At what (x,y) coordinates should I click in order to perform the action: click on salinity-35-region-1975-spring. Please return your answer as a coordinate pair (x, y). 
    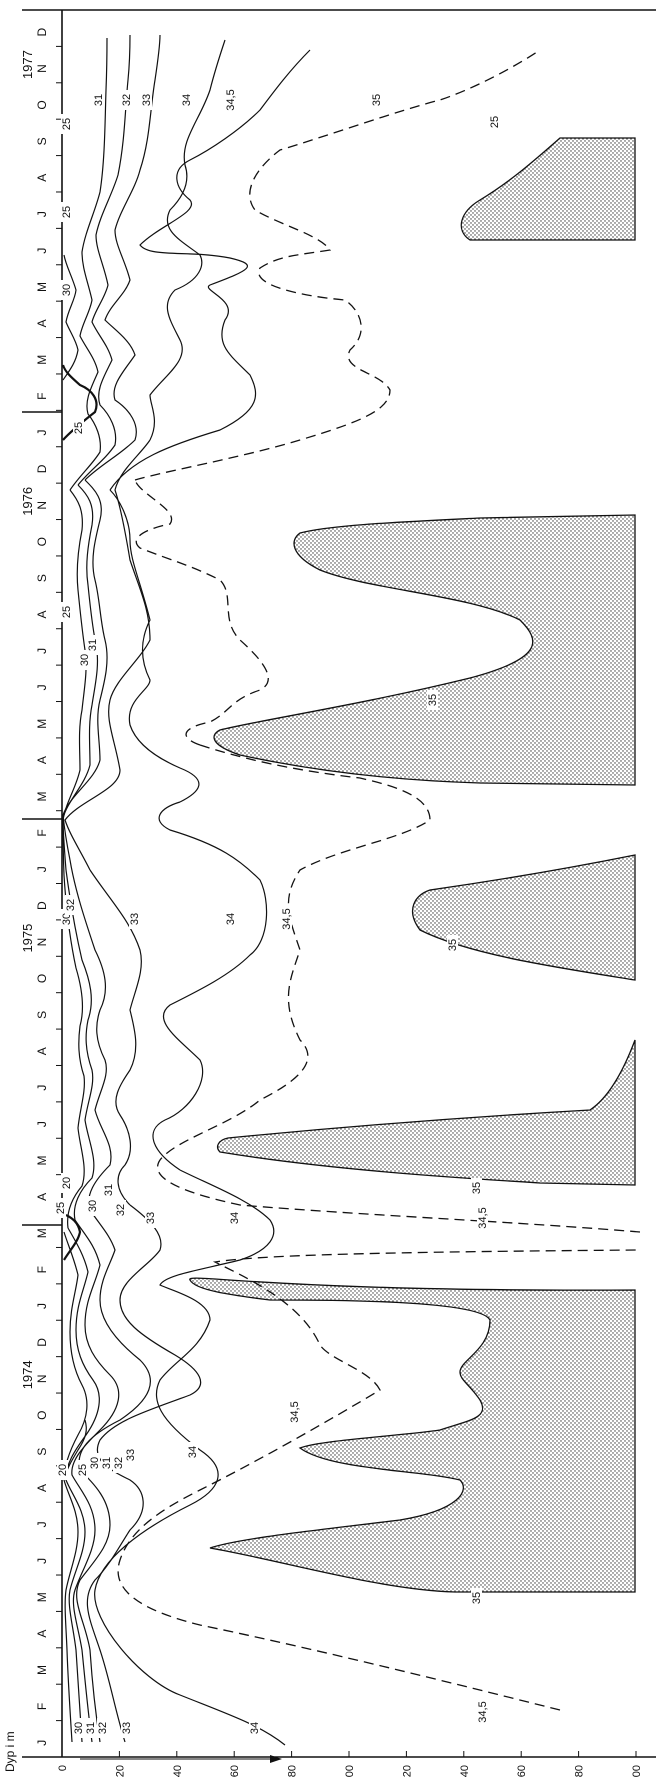
    Looking at the image, I should click on (426, 1112).